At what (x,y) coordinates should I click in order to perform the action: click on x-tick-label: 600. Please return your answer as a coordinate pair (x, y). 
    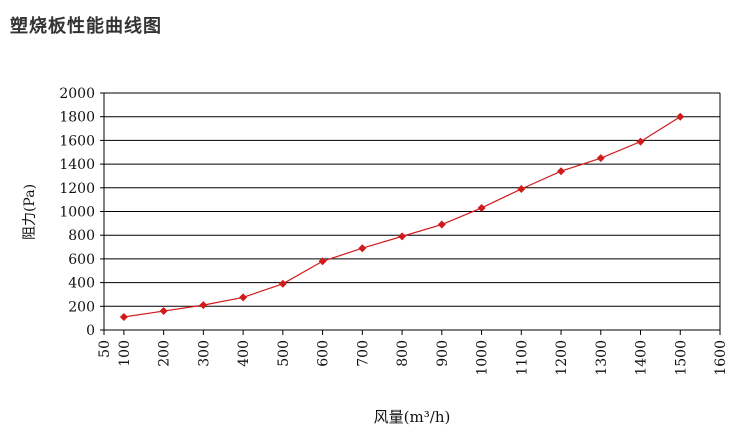
    Looking at the image, I should click on (324, 353).